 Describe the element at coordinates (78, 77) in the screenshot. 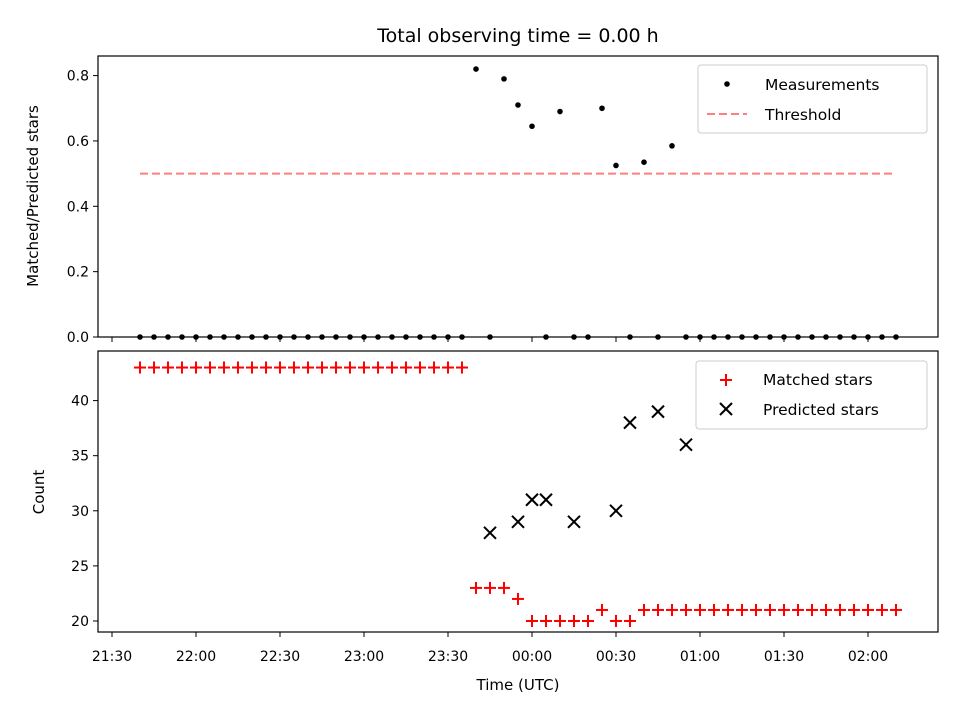

I see `top-y-tick-label: 0.8` at that location.